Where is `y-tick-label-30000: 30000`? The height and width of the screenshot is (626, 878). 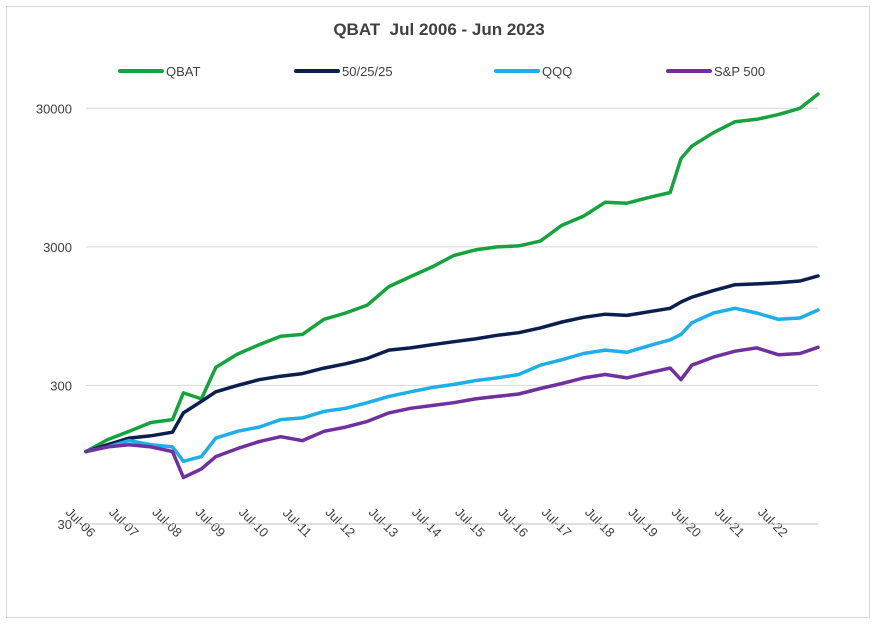
y-tick-label-30000: 30000 is located at coordinates (54, 108).